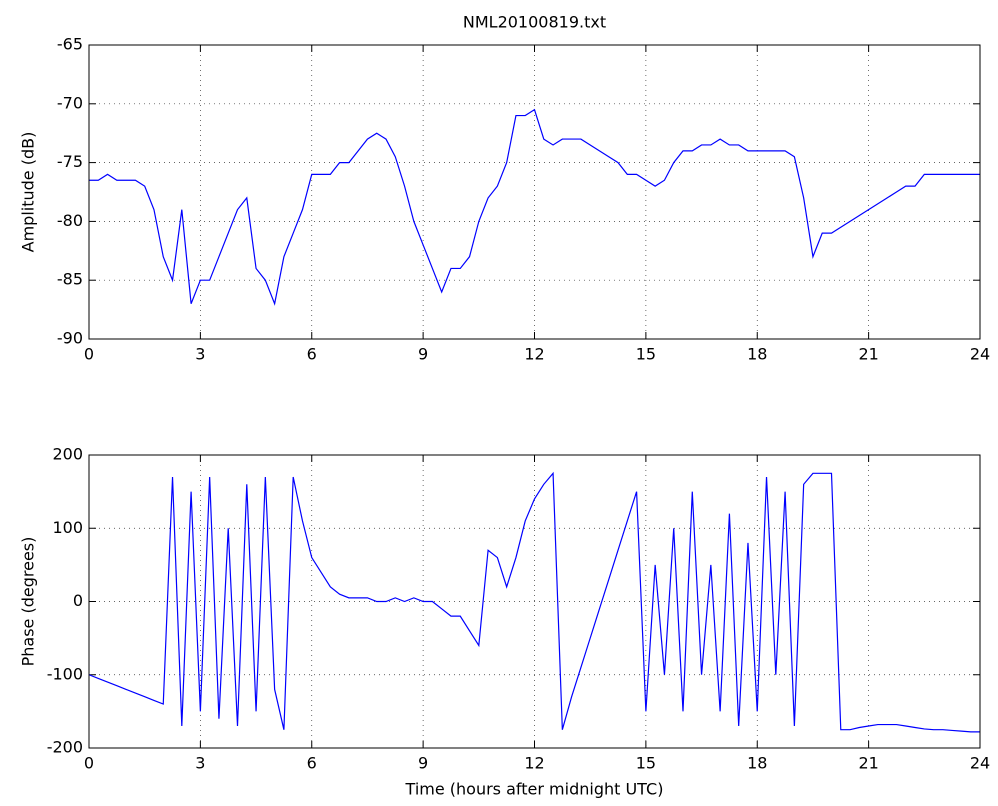 This screenshot has width=998, height=806. What do you see at coordinates (65, 673) in the screenshot?
I see `y-tick-label: -100` at bounding box center [65, 673].